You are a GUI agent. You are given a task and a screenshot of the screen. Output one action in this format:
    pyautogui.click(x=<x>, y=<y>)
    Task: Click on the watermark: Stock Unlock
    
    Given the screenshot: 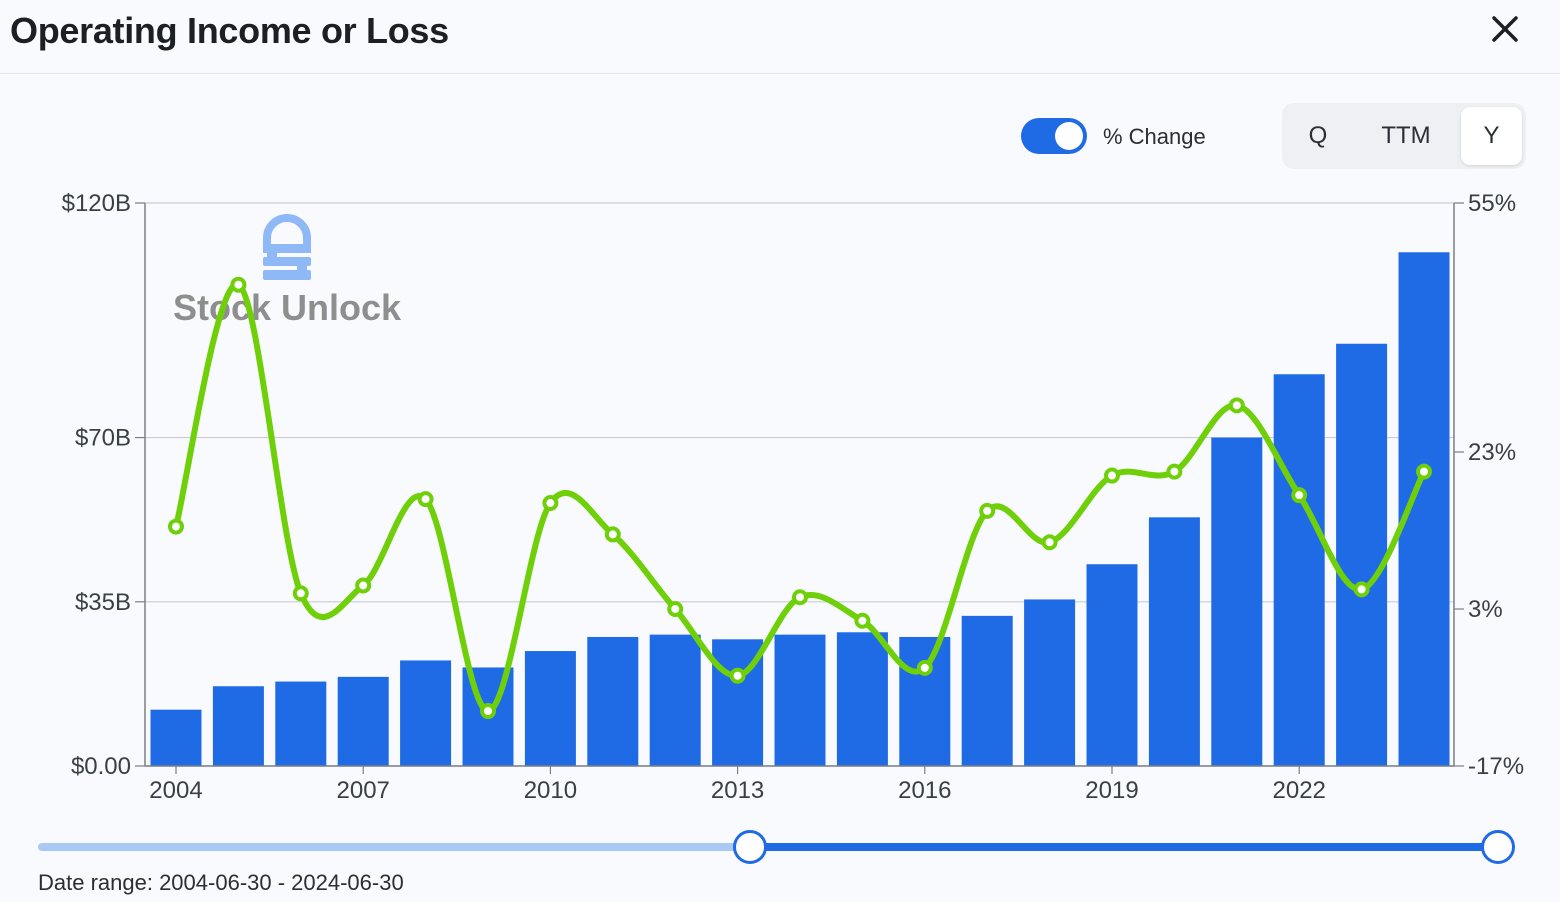 What is the action you would take?
    pyautogui.click(x=287, y=271)
    